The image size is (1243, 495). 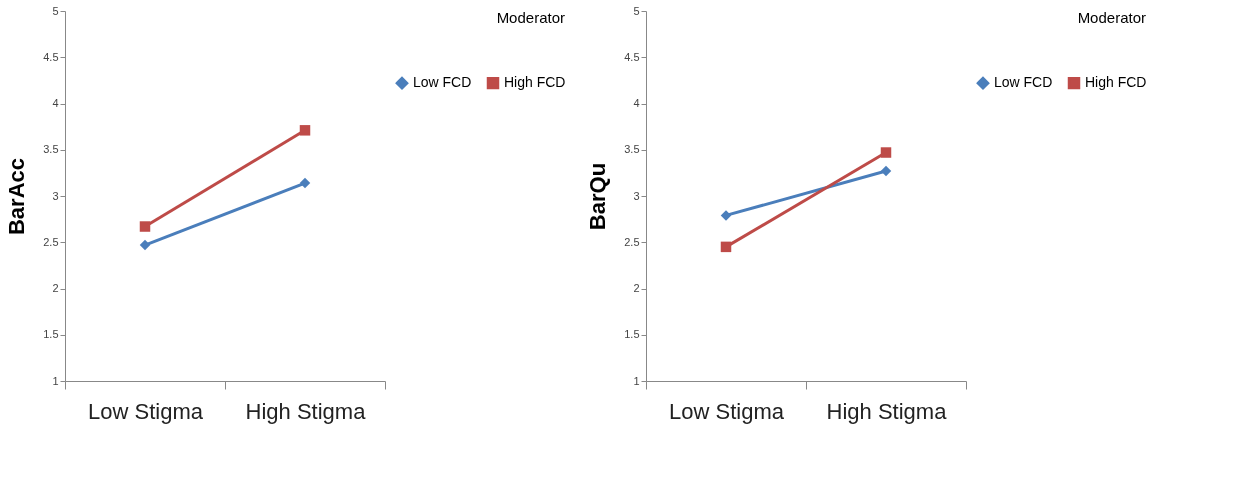 I want to click on y-axis-title: BarAcc, so click(x=17, y=196).